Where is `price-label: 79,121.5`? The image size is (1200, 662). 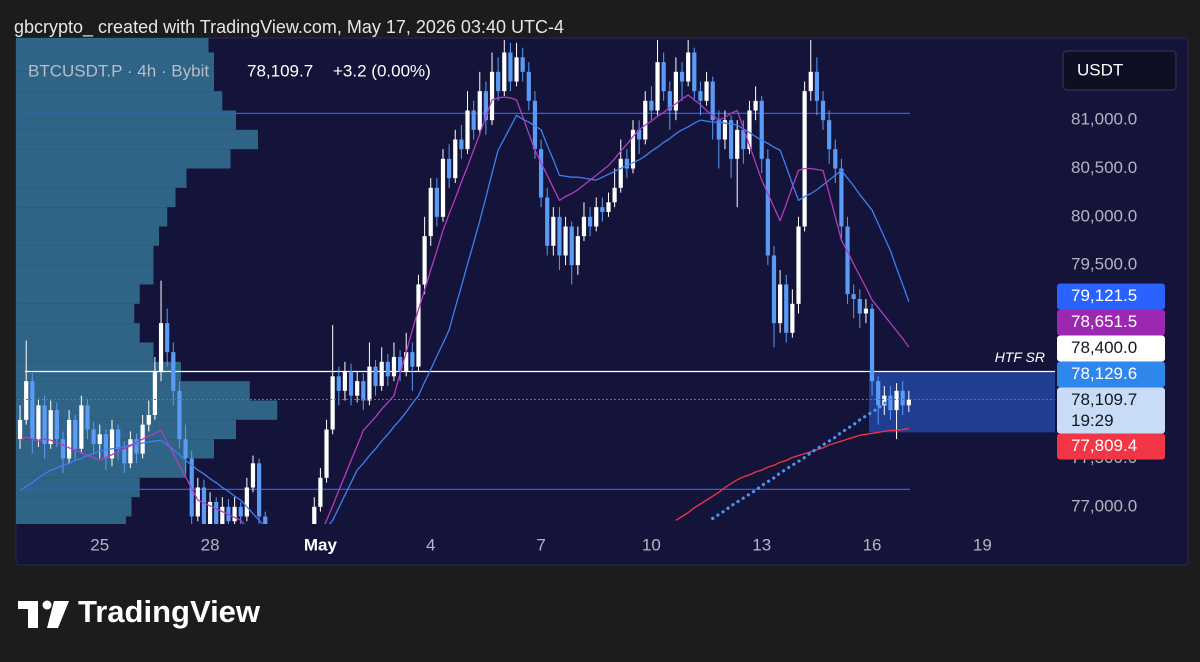
price-label: 79,121.5 is located at coordinates (1104, 295).